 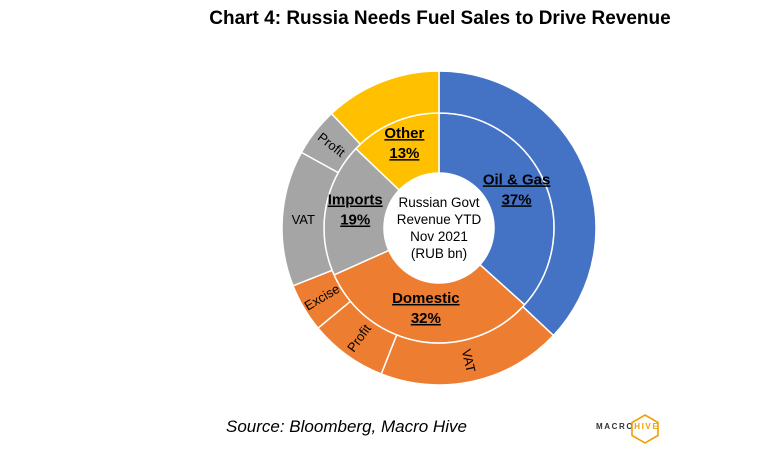 I want to click on outer-label-imports-vat: VAT, so click(x=303, y=219).